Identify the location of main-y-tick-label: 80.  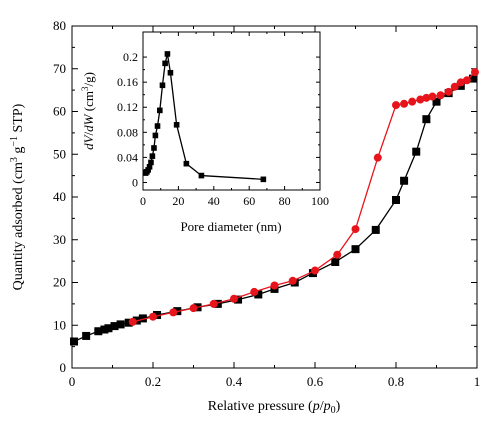
(59, 25).